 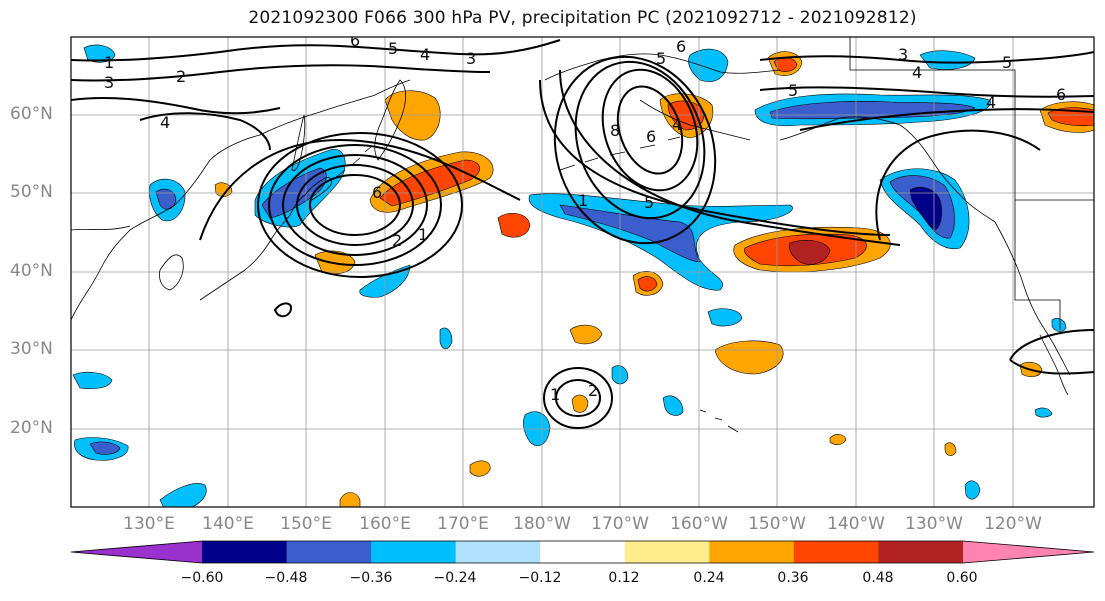 I want to click on lon-label-160w: 160°W, so click(x=699, y=524).